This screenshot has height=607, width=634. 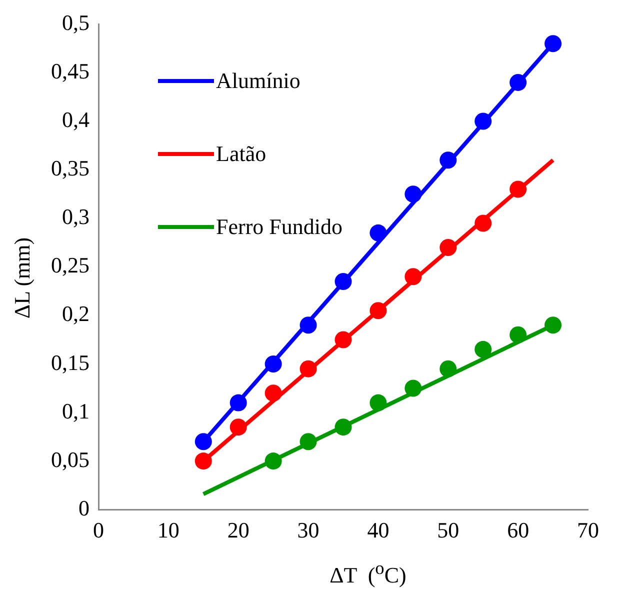 What do you see at coordinates (70, 362) in the screenshot?
I see `y-tick-label: 0,15` at bounding box center [70, 362].